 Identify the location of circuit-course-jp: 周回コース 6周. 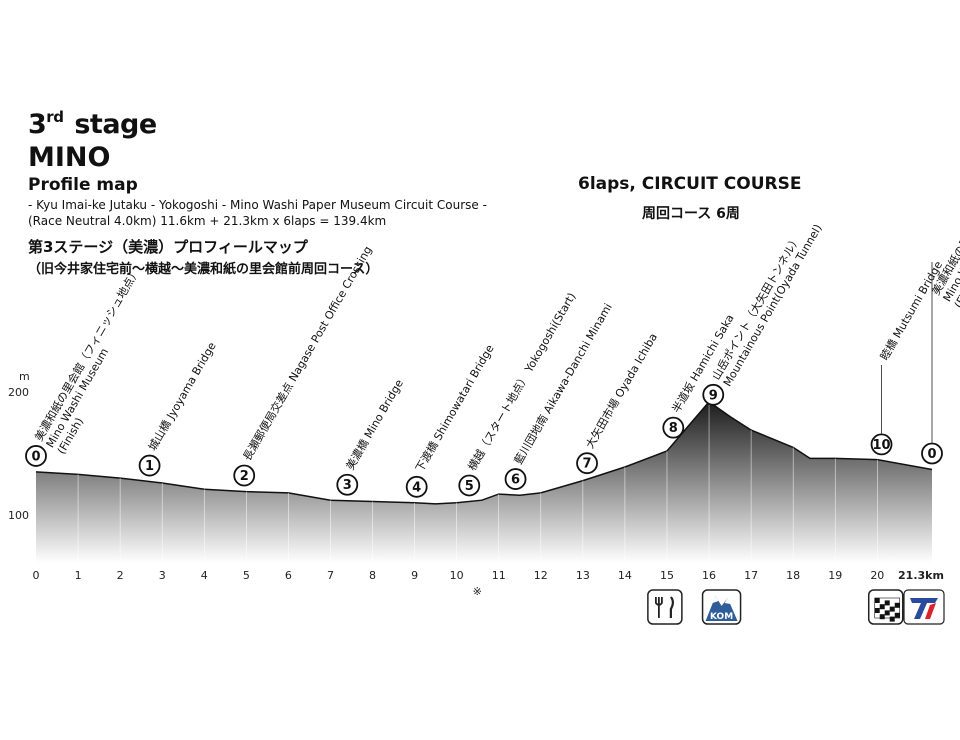
(691, 214).